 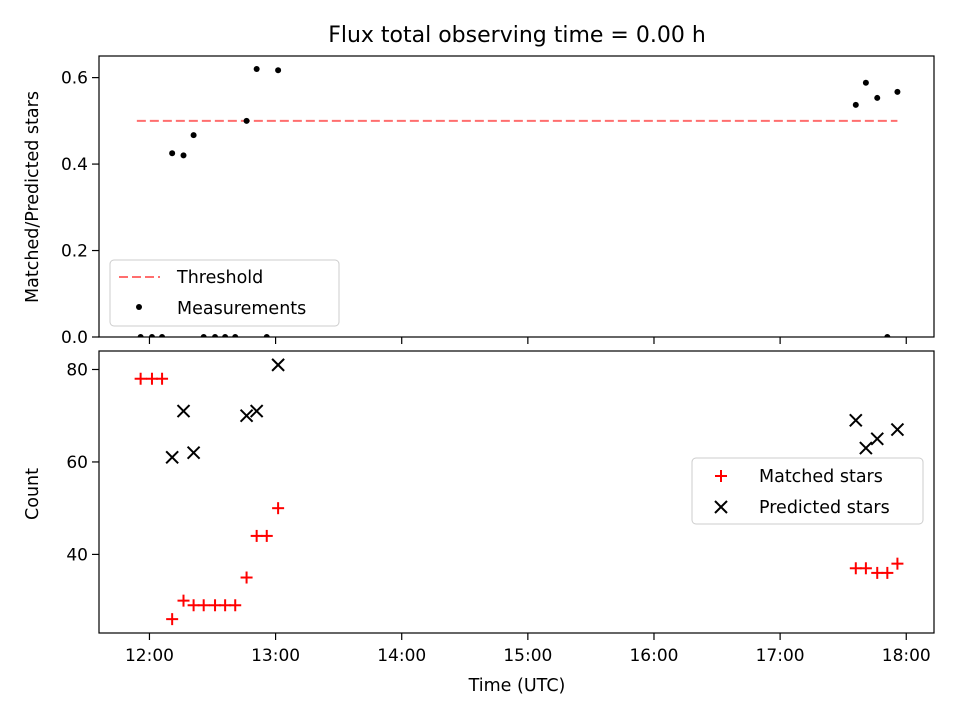 I want to click on top-legend: Threshold Measurements, so click(x=224, y=293).